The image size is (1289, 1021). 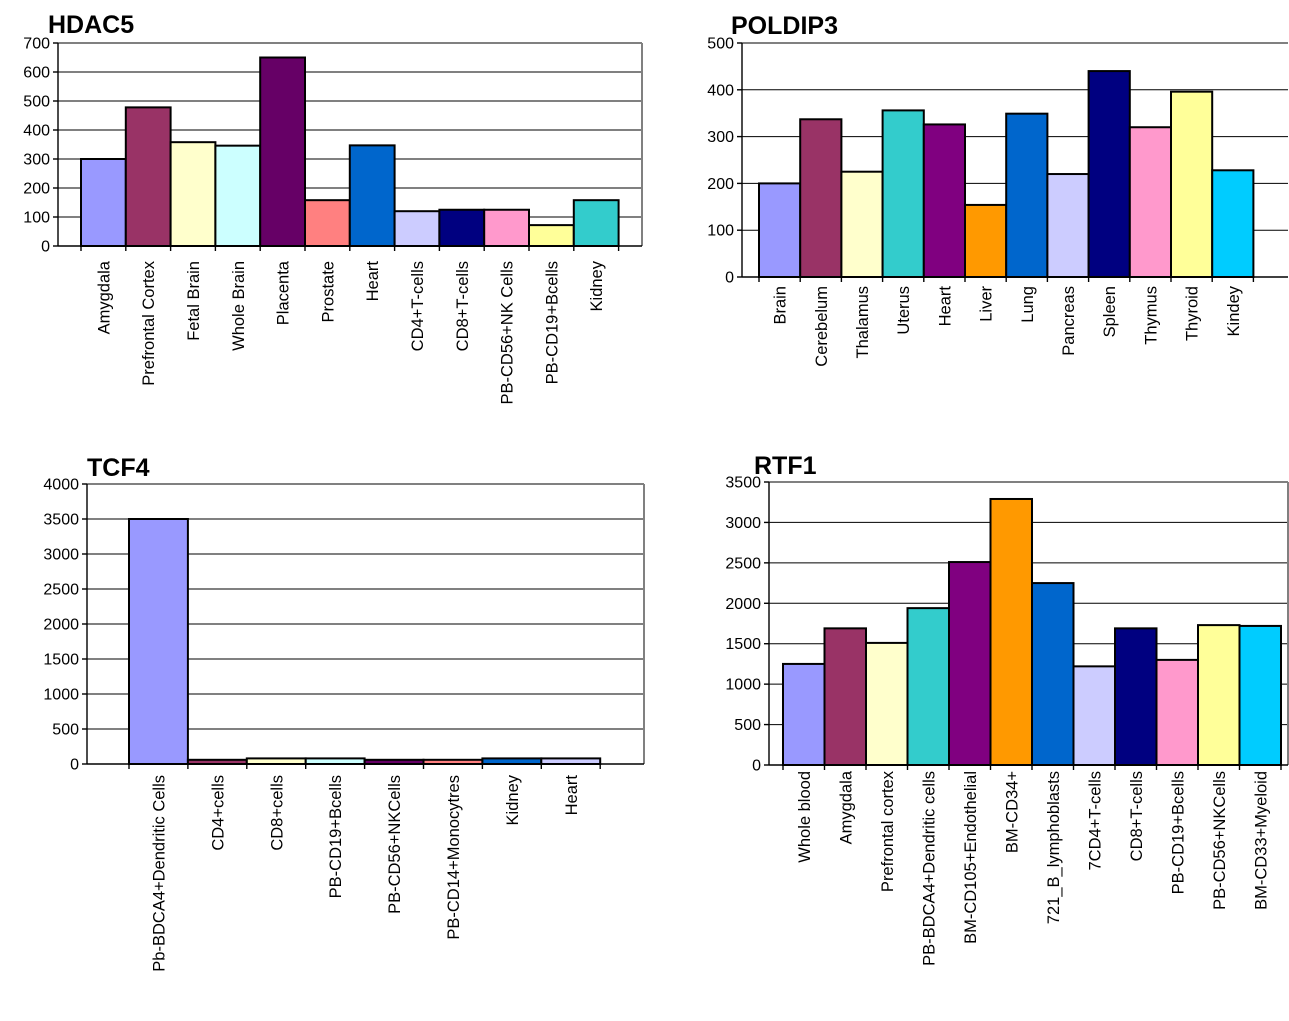 What do you see at coordinates (903, 193) in the screenshot?
I see `bar-uterus` at bounding box center [903, 193].